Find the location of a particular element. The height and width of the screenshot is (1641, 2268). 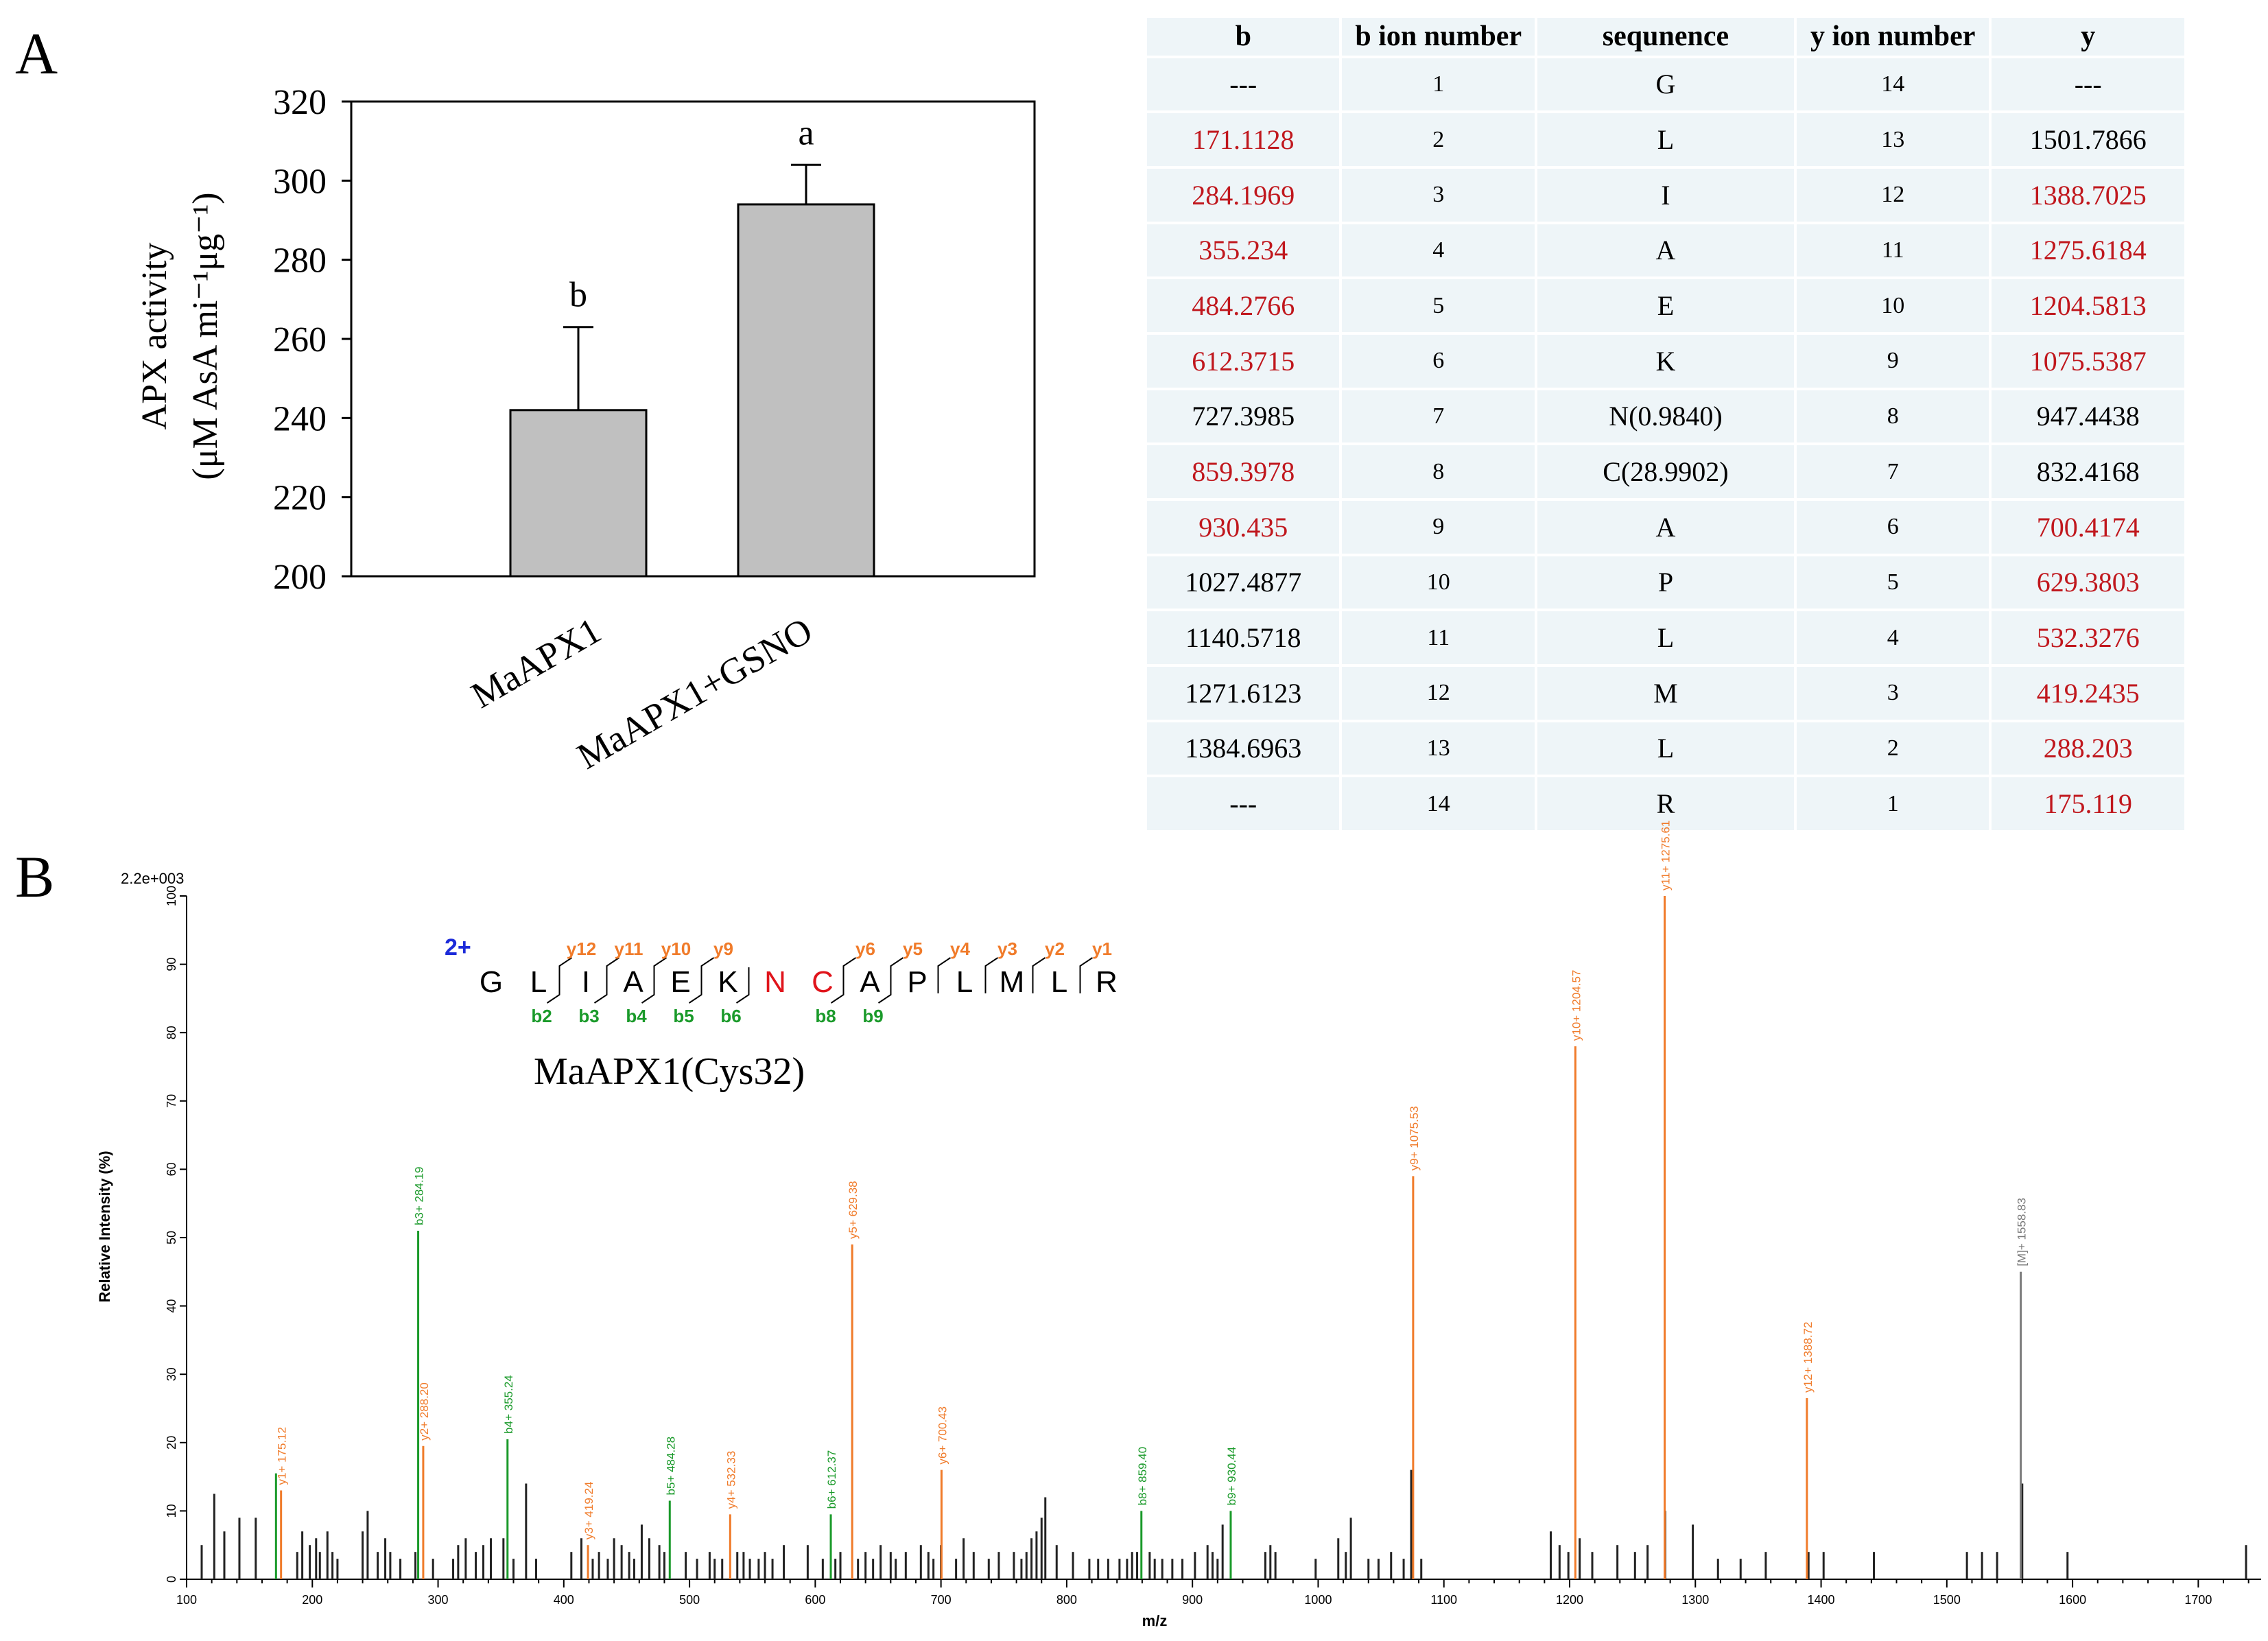

cell-y: 947.4438 is located at coordinates (2088, 416).